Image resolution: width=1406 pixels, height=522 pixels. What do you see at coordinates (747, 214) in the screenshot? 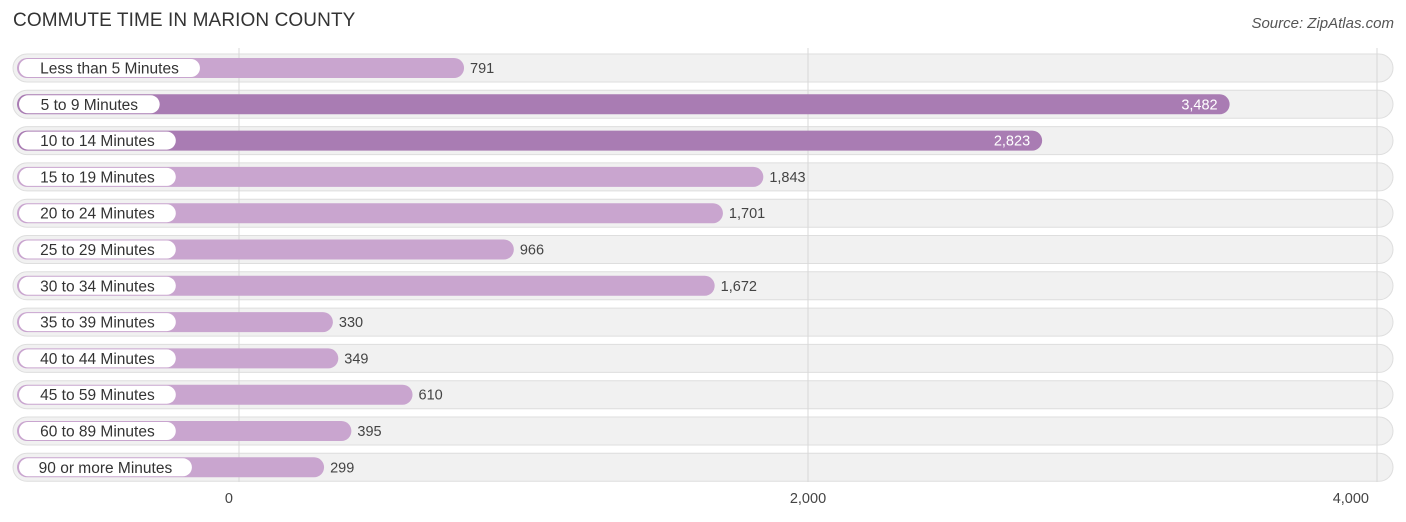
I see `value-label: 1,701` at bounding box center [747, 214].